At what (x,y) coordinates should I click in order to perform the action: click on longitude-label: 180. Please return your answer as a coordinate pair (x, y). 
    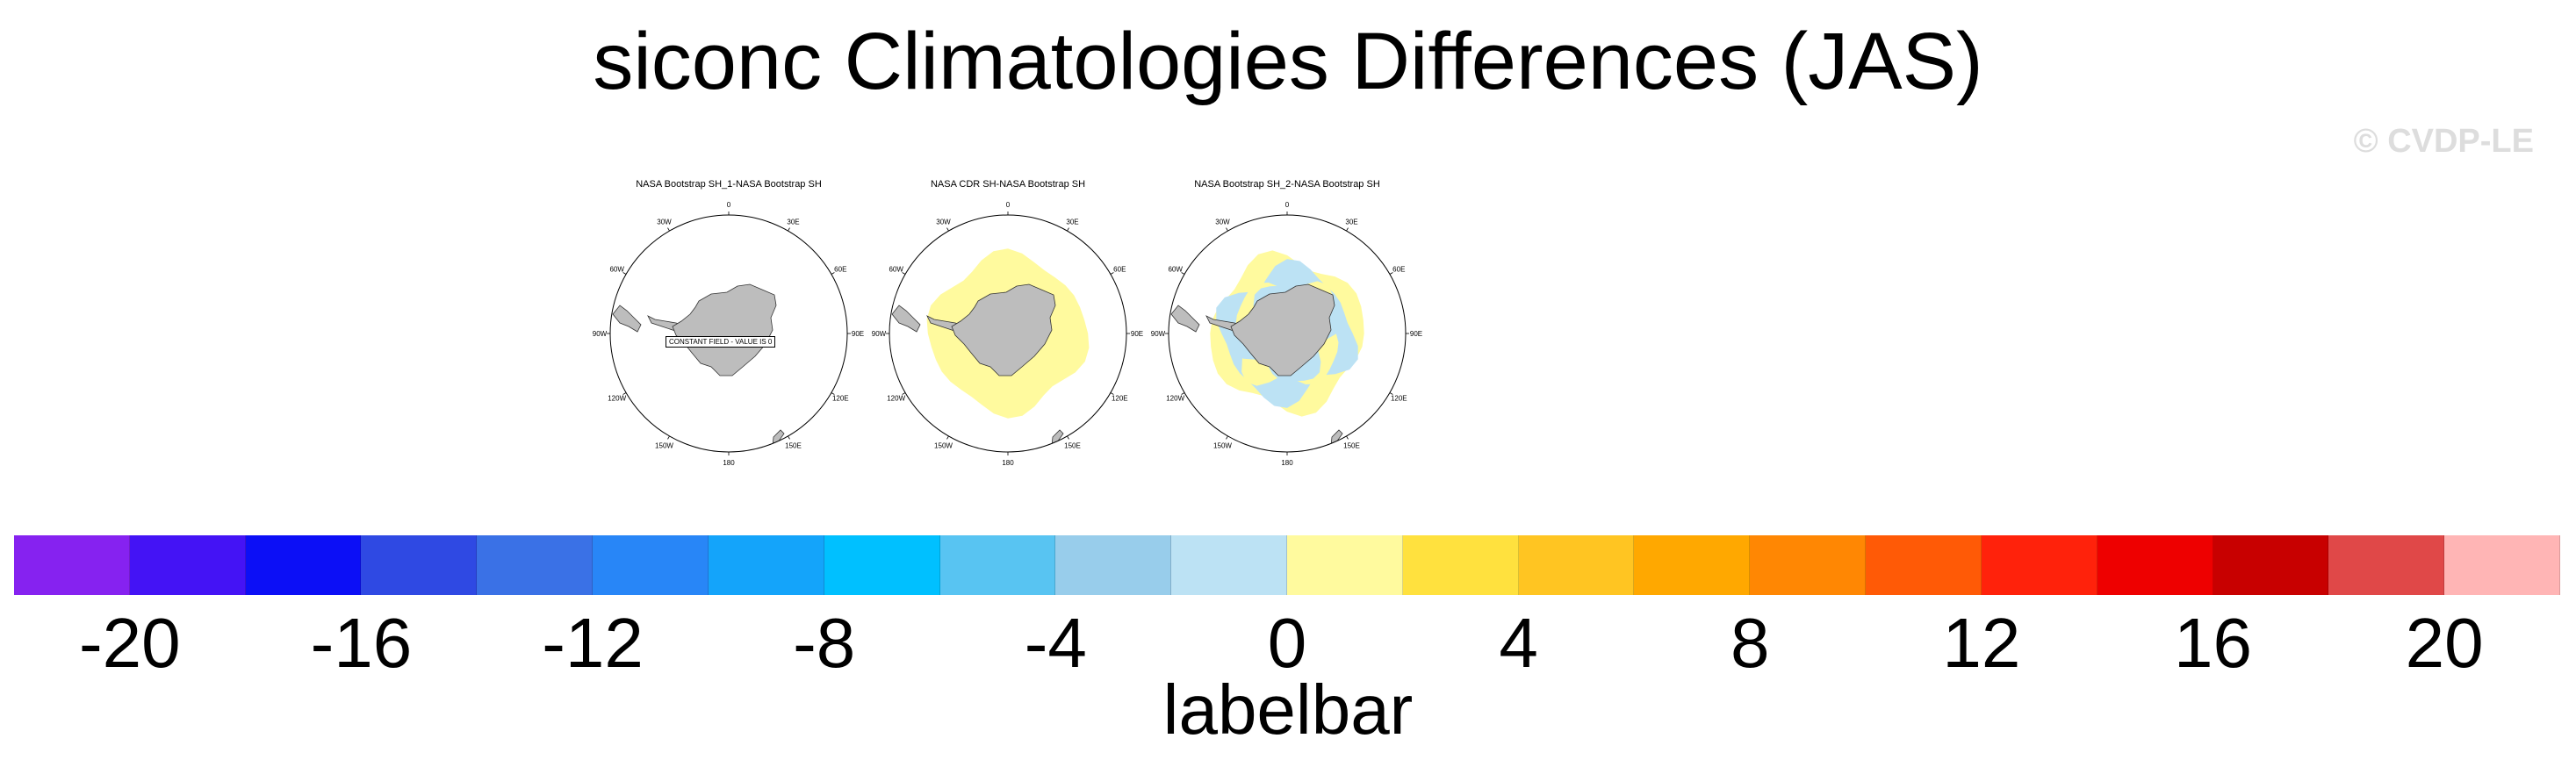
    Looking at the image, I should click on (729, 463).